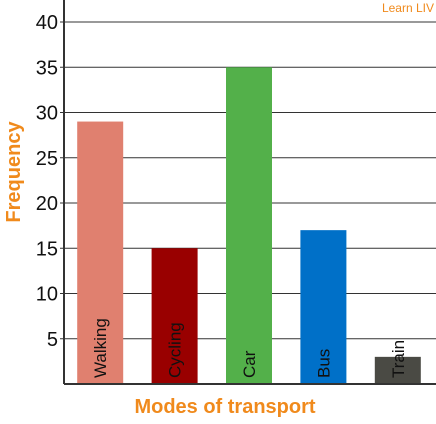 Image resolution: width=436 pixels, height=424 pixels. I want to click on bar-train, so click(397, 370).